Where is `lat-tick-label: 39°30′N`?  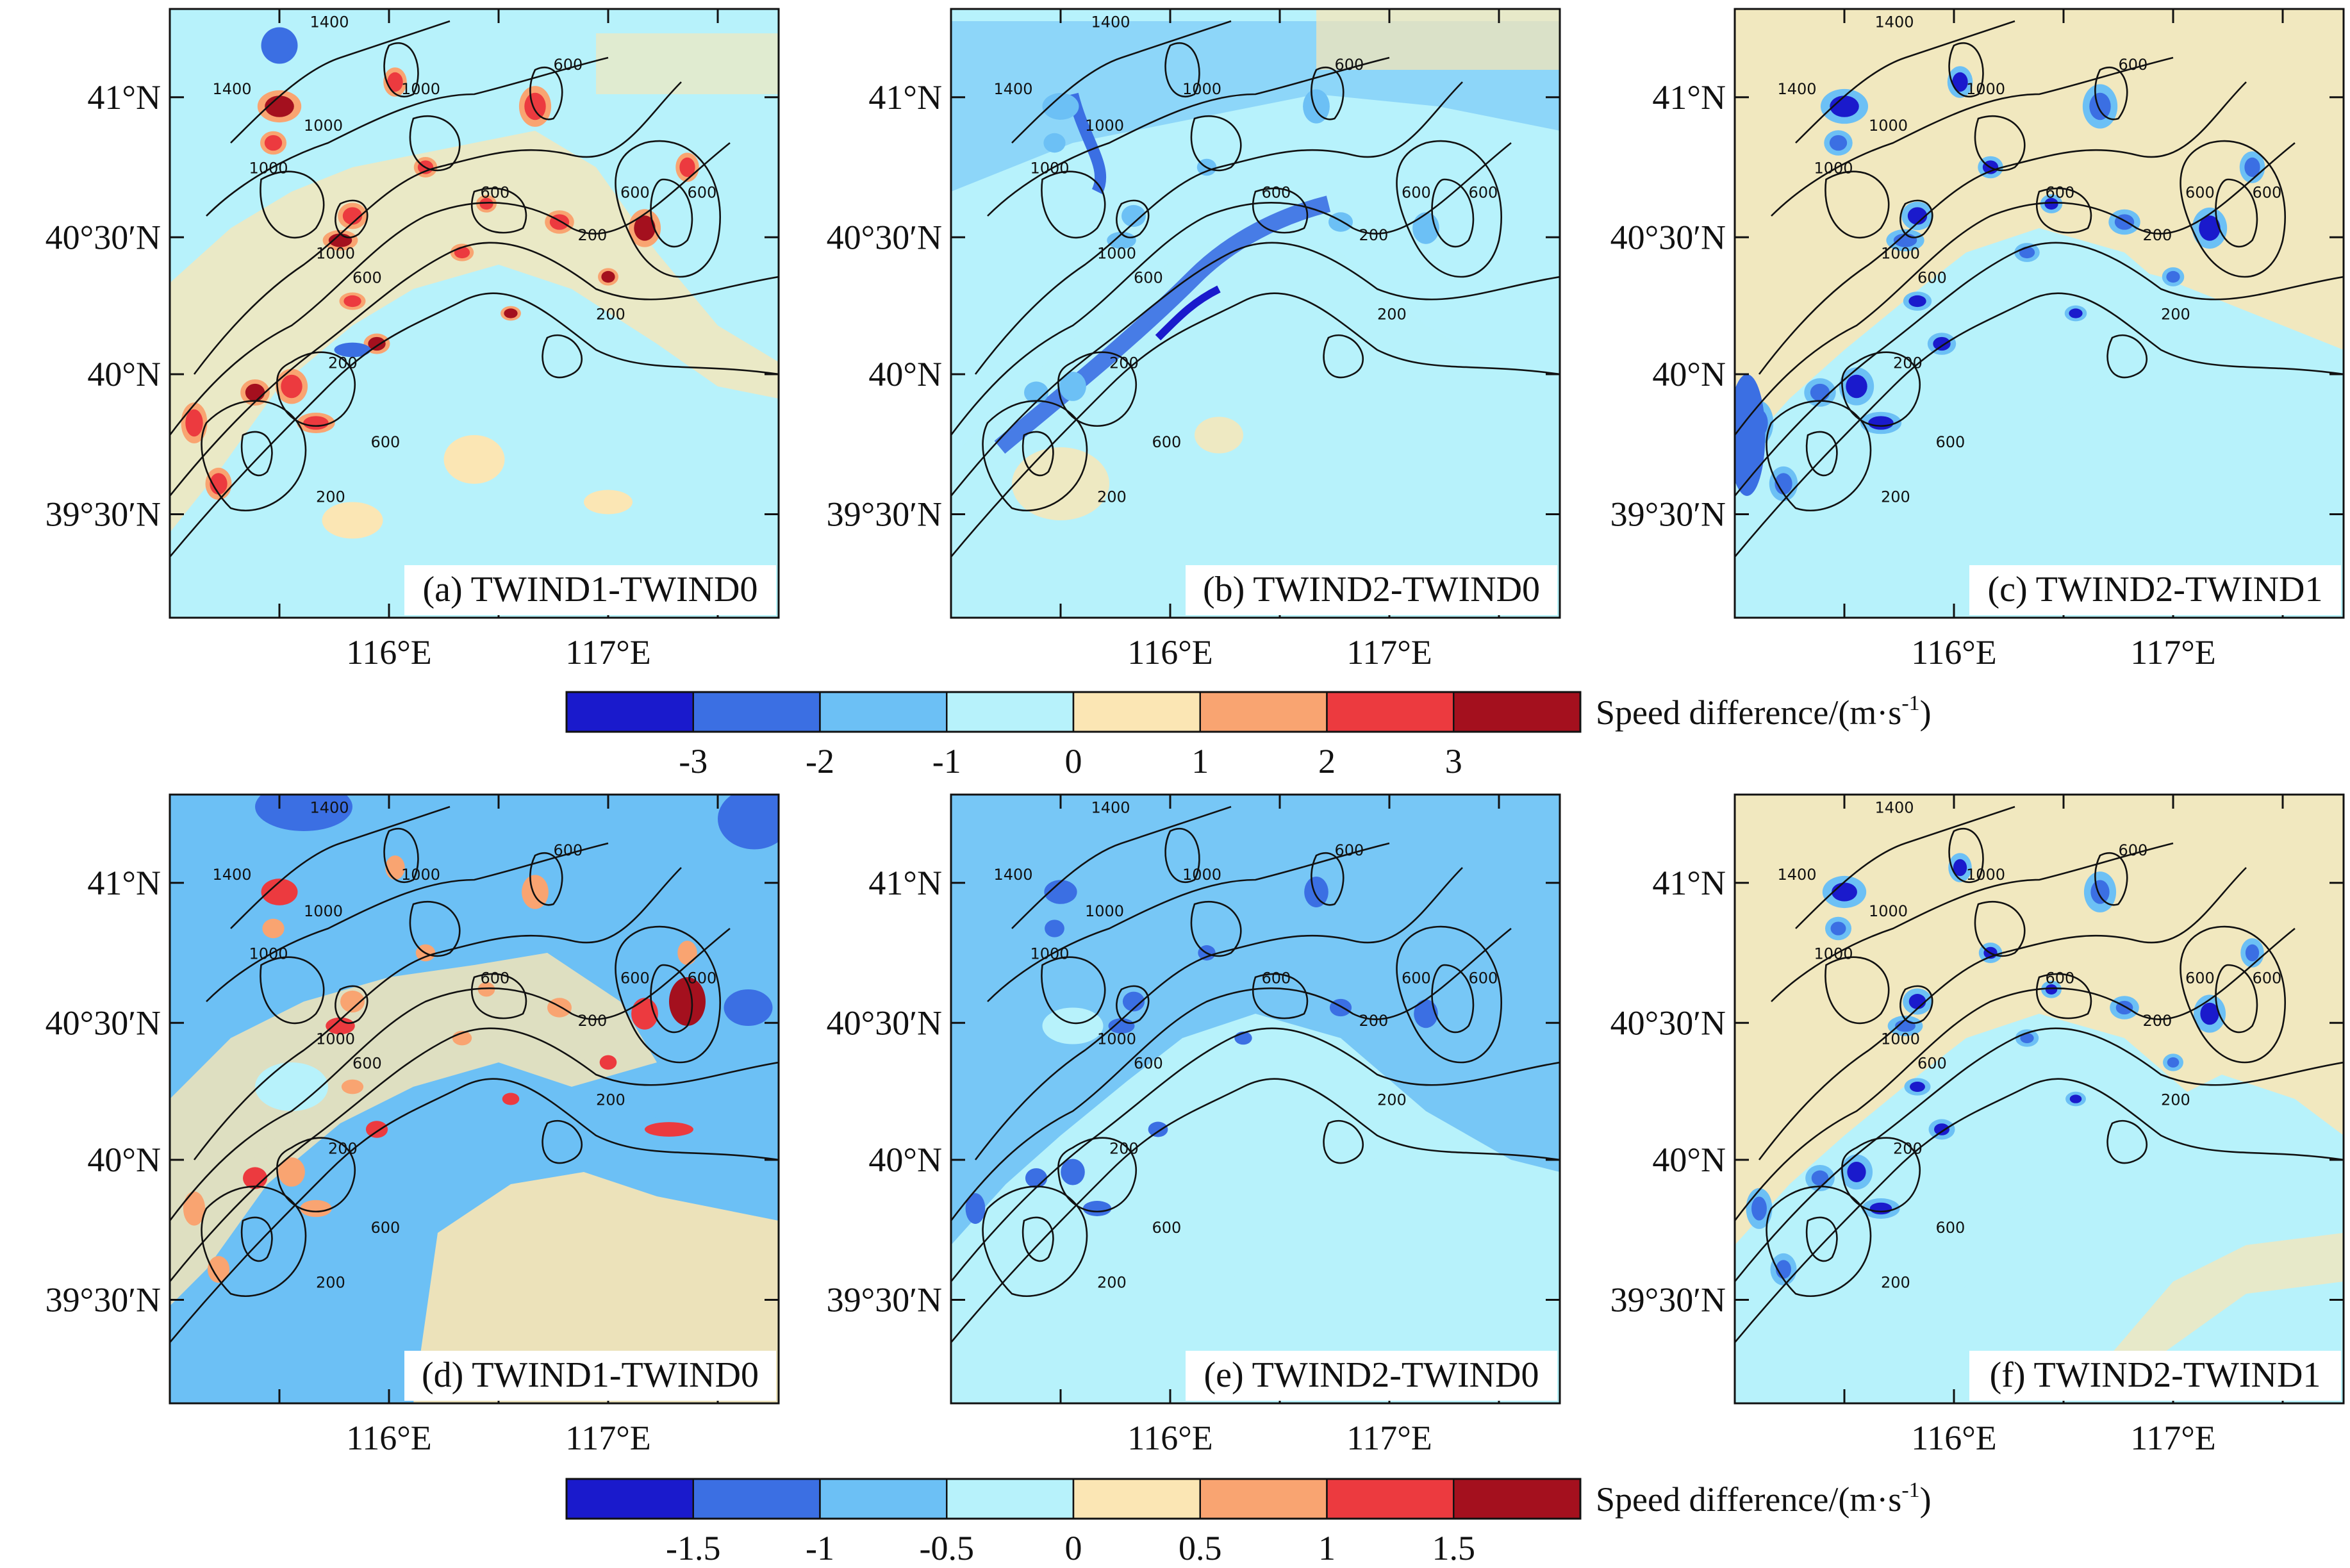
lat-tick-label: 39°30′N is located at coordinates (884, 514).